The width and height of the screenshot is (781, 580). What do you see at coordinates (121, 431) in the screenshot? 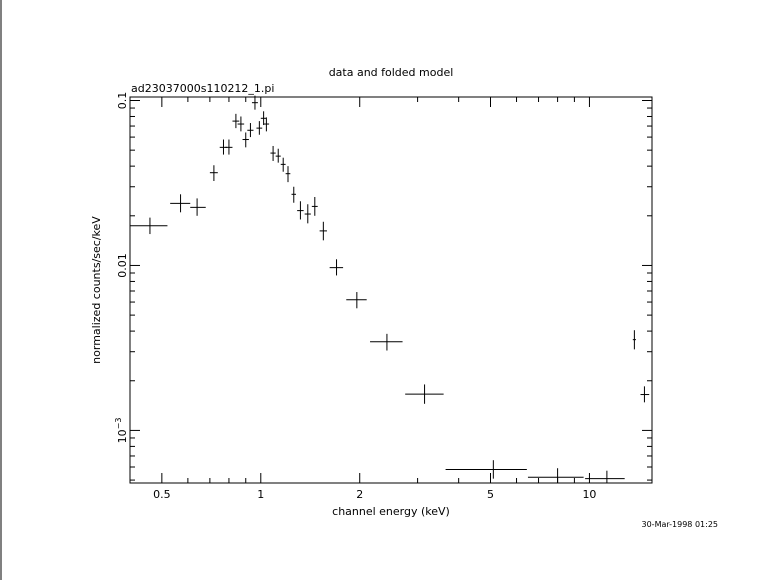
I see `y-tick-label: 10−3` at bounding box center [121, 431].